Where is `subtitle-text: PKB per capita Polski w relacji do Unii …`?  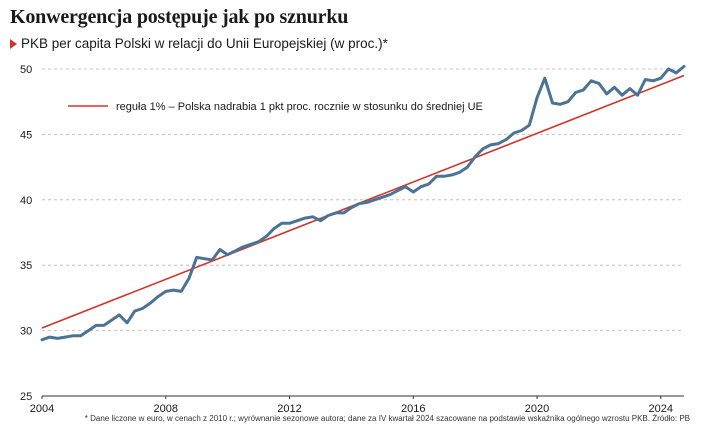
subtitle-text: PKB per capita Polski w relacji do Unii … is located at coordinates (204, 43).